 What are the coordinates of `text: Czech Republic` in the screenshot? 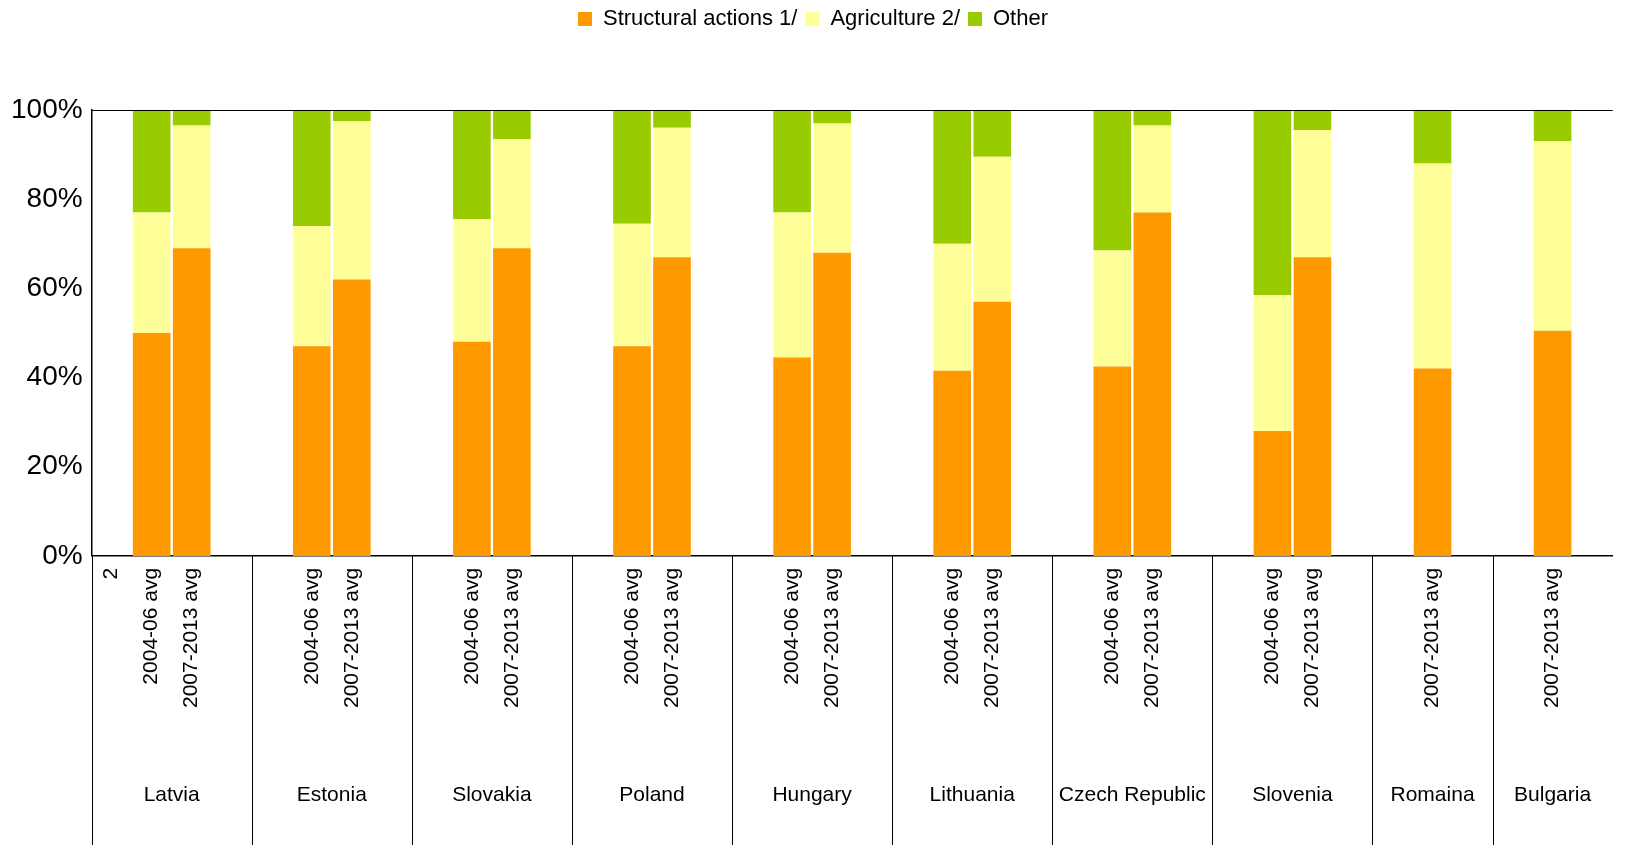 It's located at (1132, 793).